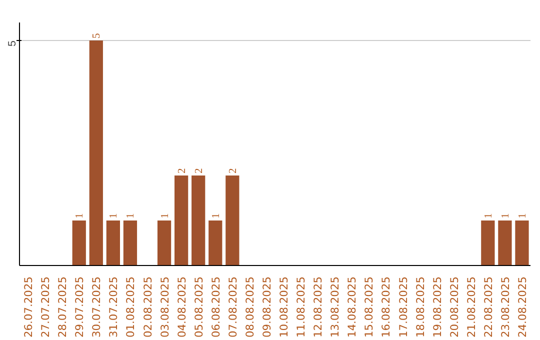  I want to click on x-tick-label: 18.08.2025, so click(420, 307).